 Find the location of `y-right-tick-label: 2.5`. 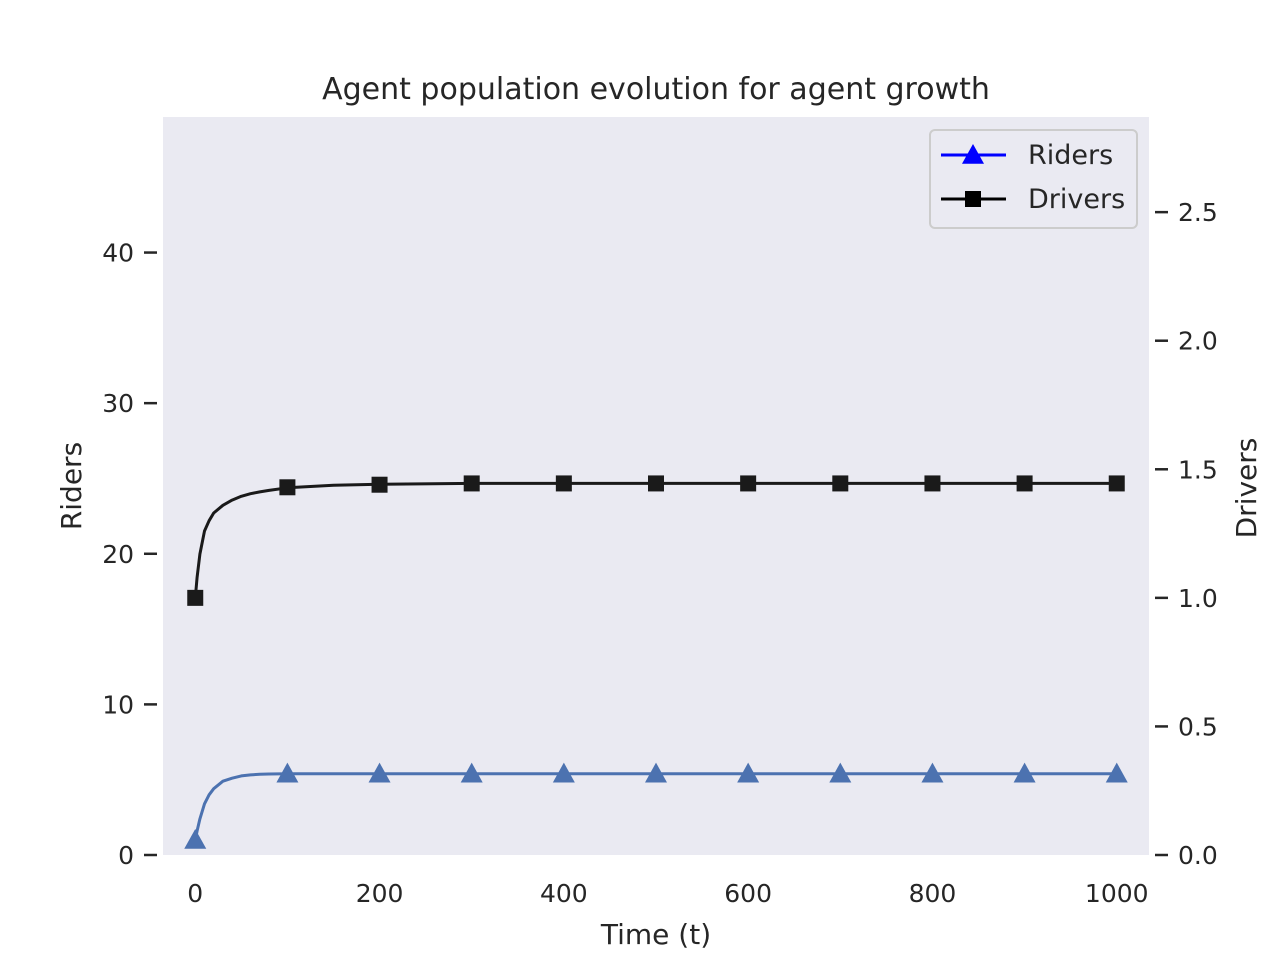

y-right-tick-label: 2.5 is located at coordinates (1198, 212).